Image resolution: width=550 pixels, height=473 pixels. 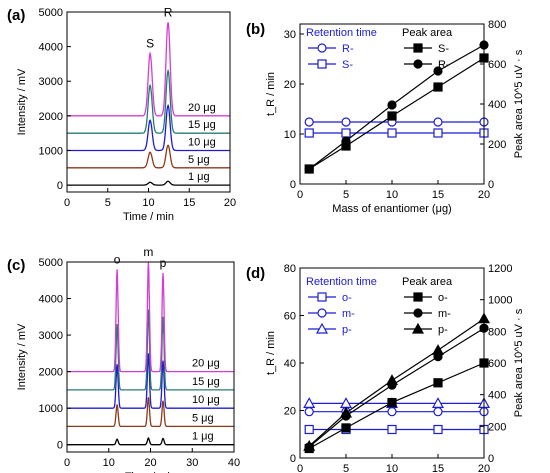 I want to click on y-tick-label: 3000, so click(x=51, y=336).